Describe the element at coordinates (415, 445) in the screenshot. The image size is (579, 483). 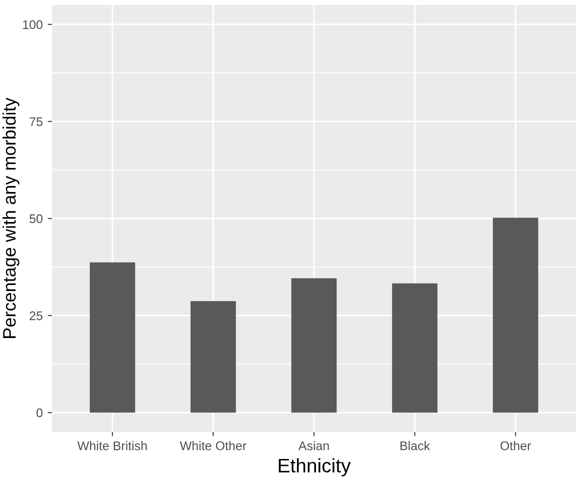
I see `x-tick-label: Black` at that location.